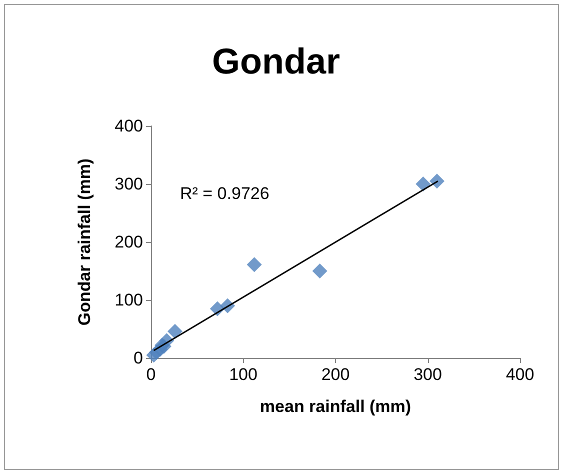 This screenshot has height=476, width=565. I want to click on x-axis-title: mean rainfall (mm), so click(336, 406).